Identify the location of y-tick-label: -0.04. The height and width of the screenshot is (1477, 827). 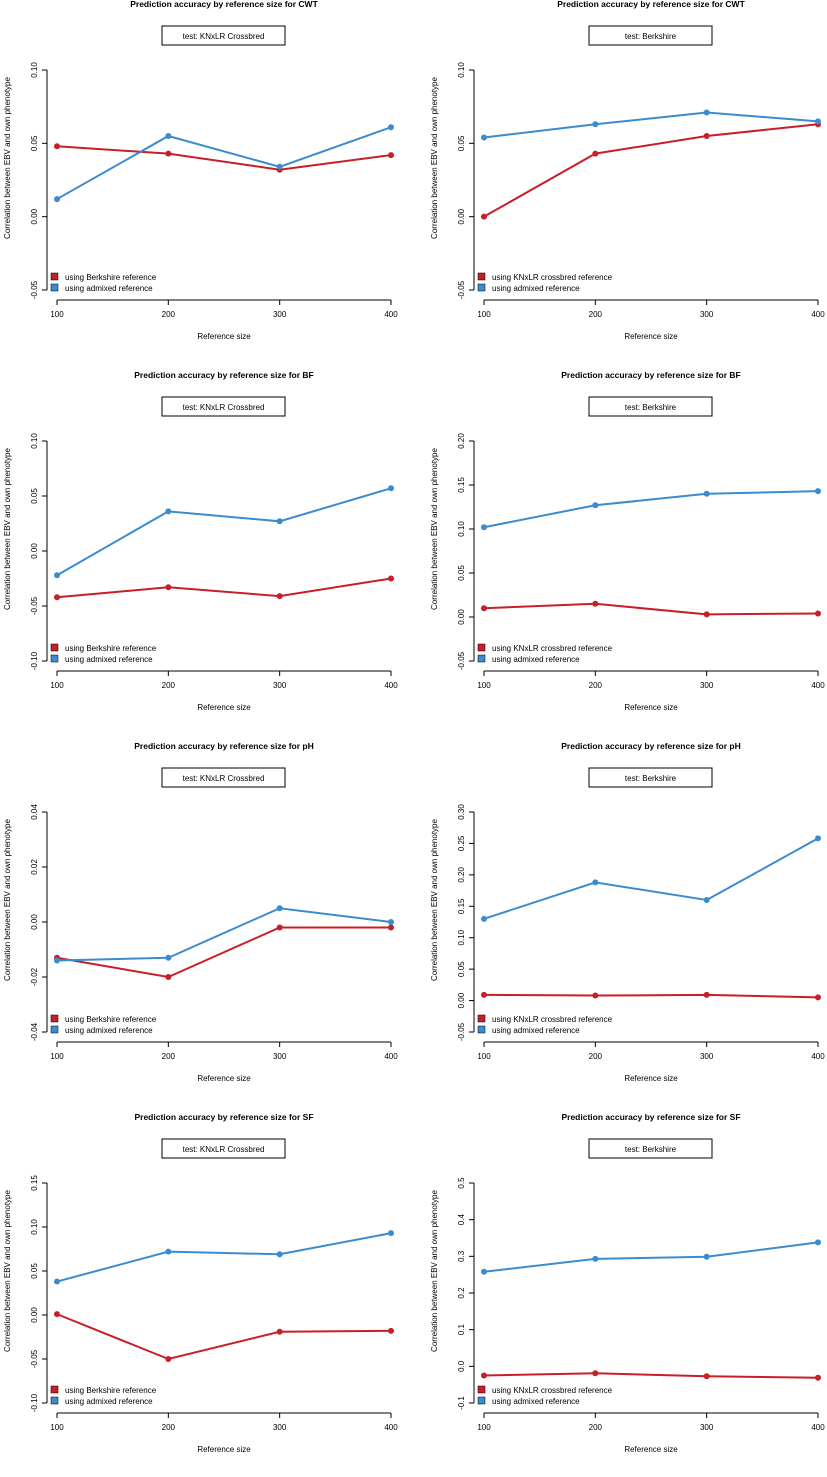
(34, 1031).